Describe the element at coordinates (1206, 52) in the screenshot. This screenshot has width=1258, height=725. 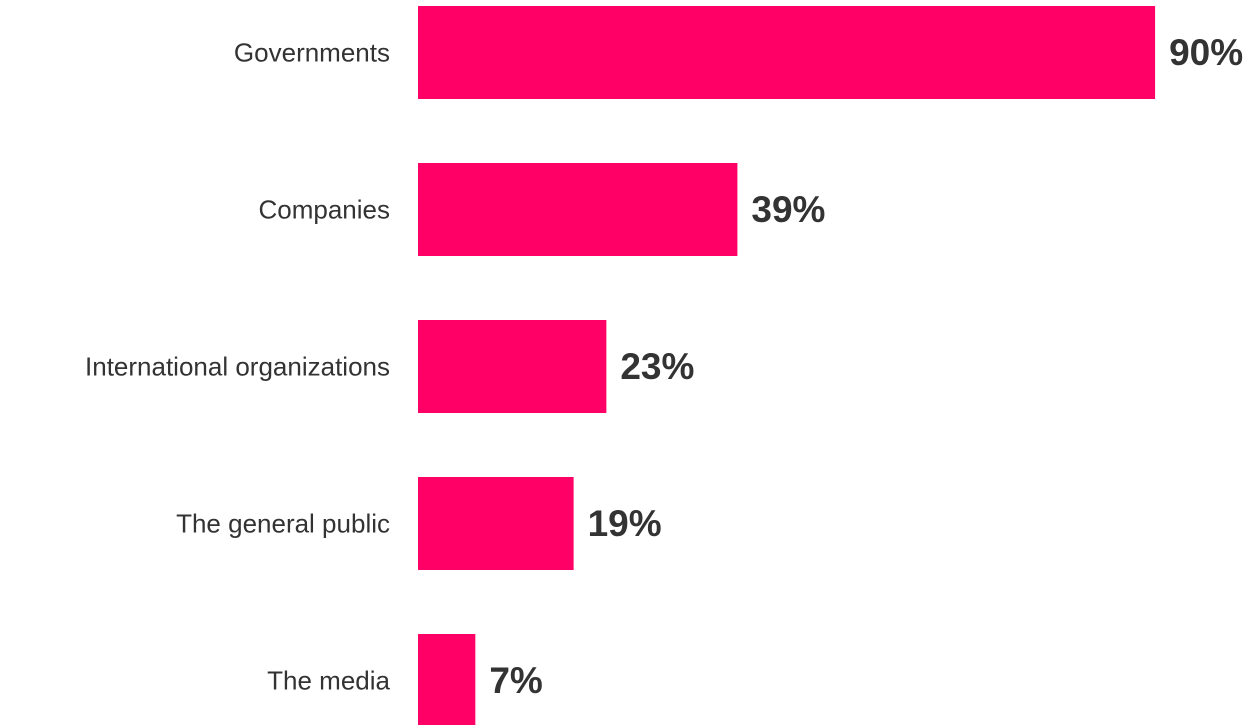
I see `value-label-governments: 90%` at that location.